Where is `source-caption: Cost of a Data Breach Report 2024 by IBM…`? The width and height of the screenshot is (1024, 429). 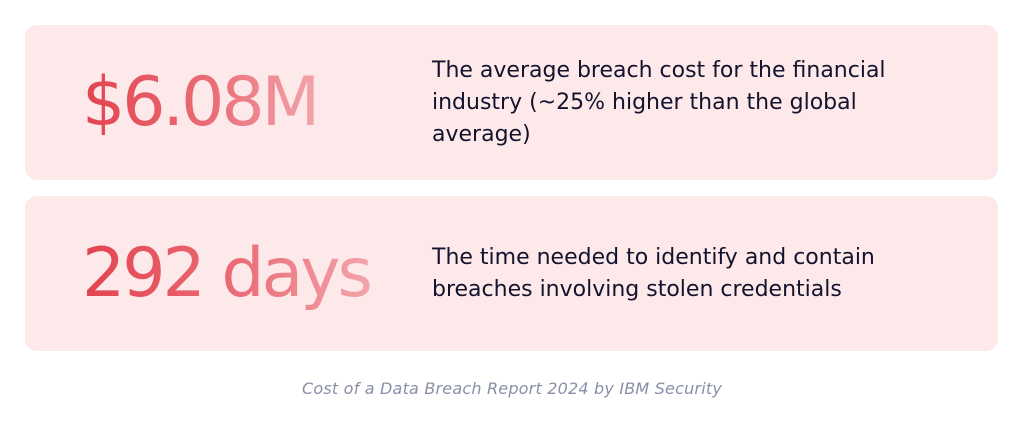 source-caption: Cost of a Data Breach Report 2024 by IBM… is located at coordinates (512, 388).